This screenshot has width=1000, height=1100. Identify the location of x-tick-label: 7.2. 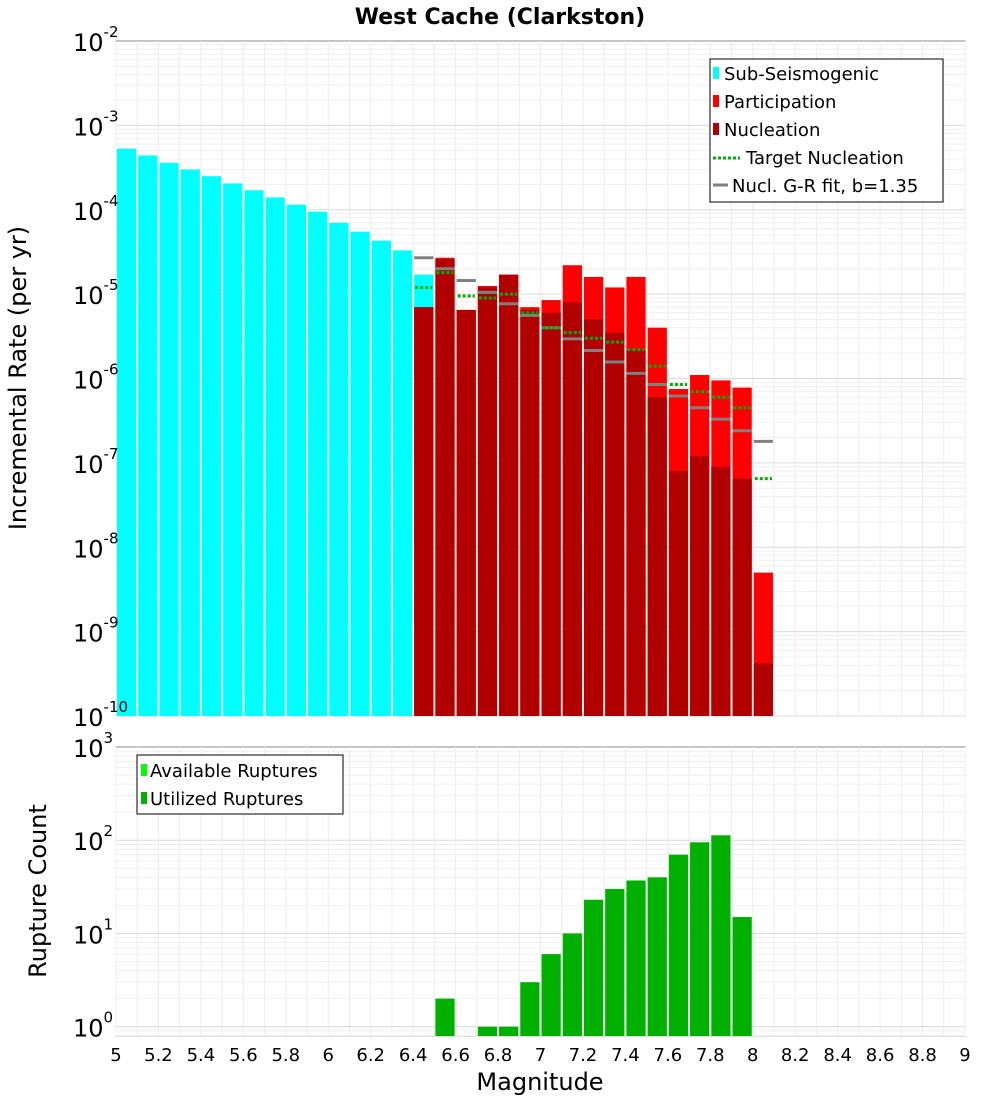
(583, 1055).